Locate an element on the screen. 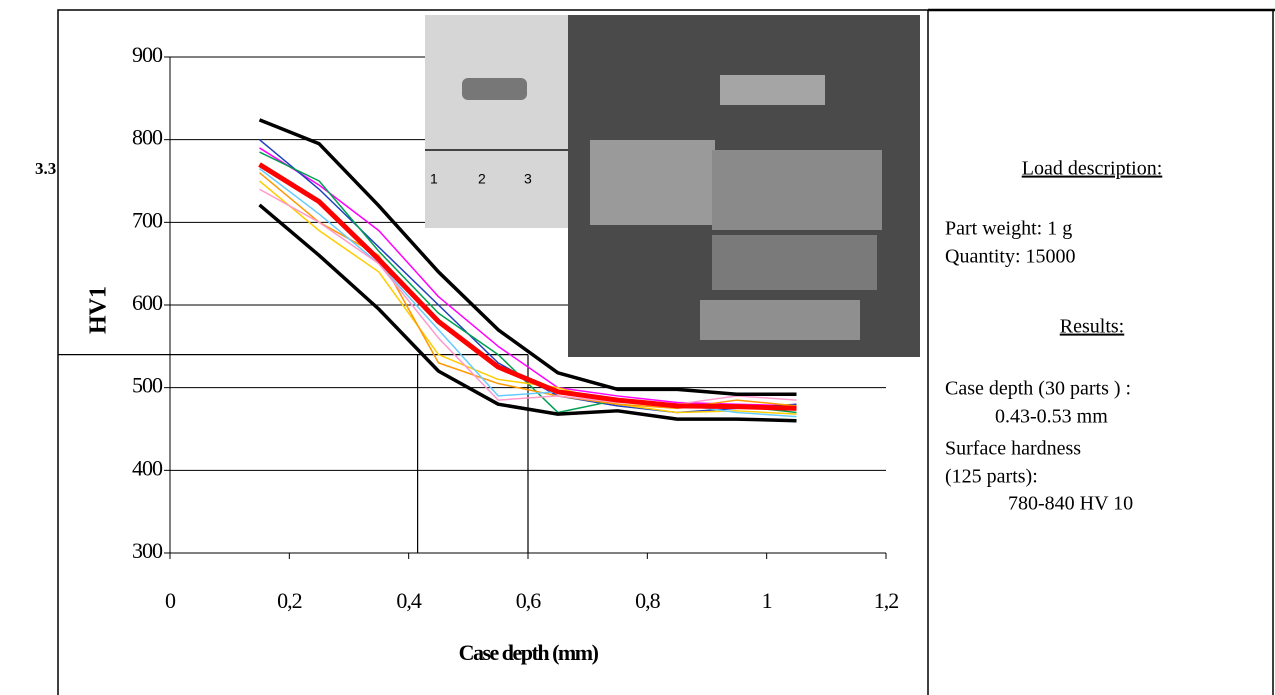 The height and width of the screenshot is (695, 1275). part is located at coordinates (494, 89).